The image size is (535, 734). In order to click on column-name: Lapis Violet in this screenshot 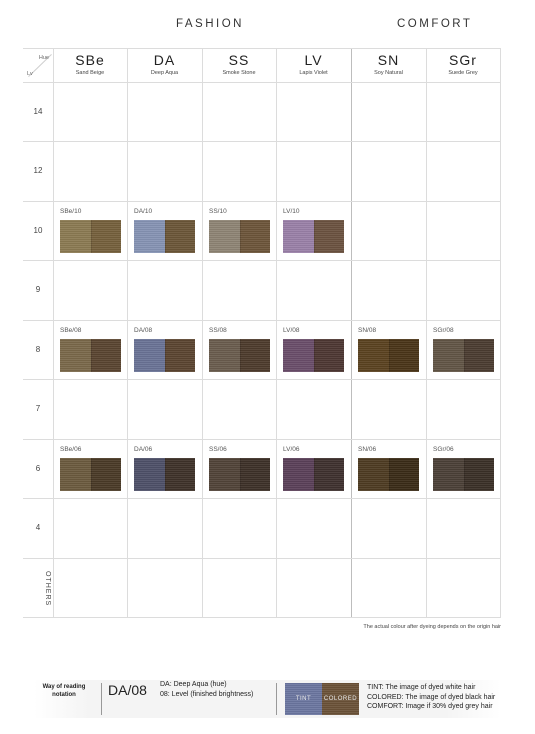, I will do `click(313, 73)`.